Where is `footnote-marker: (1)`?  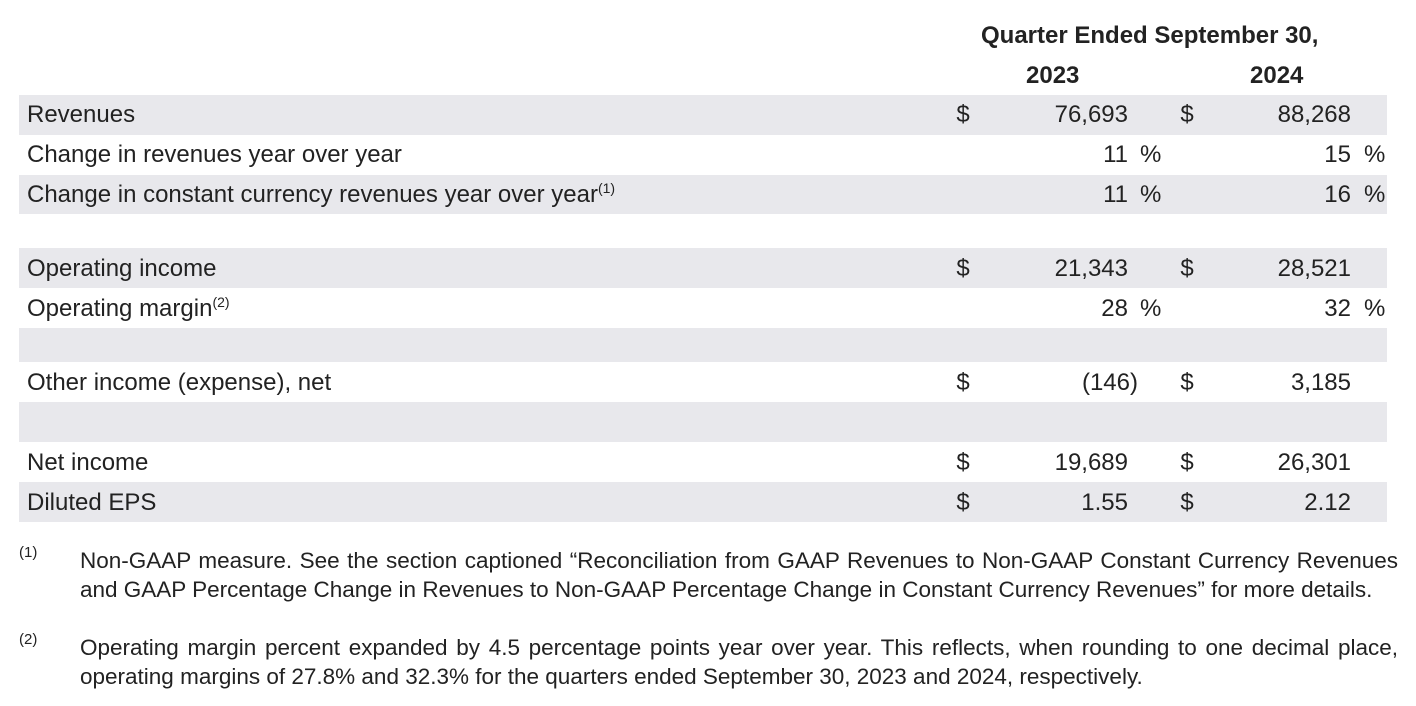 footnote-marker: (1) is located at coordinates (28, 552).